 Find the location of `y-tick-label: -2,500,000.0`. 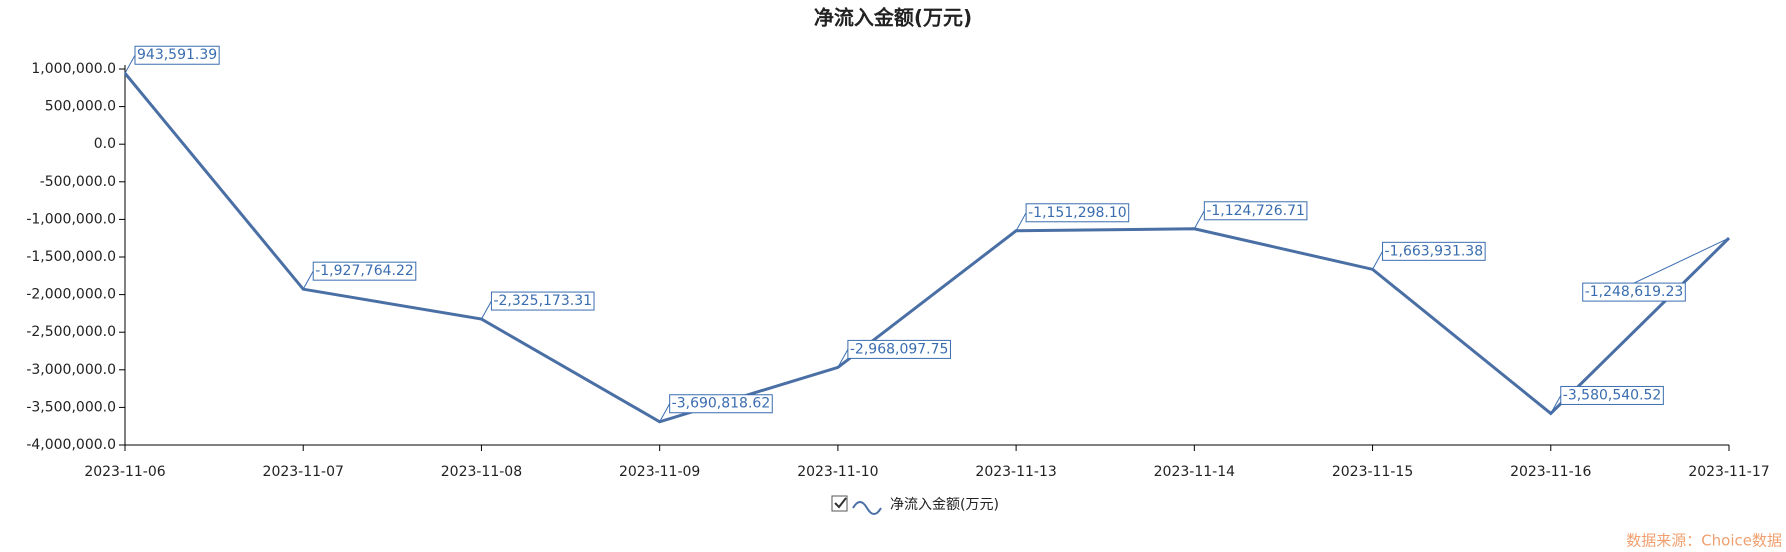

y-tick-label: -2,500,000.0 is located at coordinates (71, 332).